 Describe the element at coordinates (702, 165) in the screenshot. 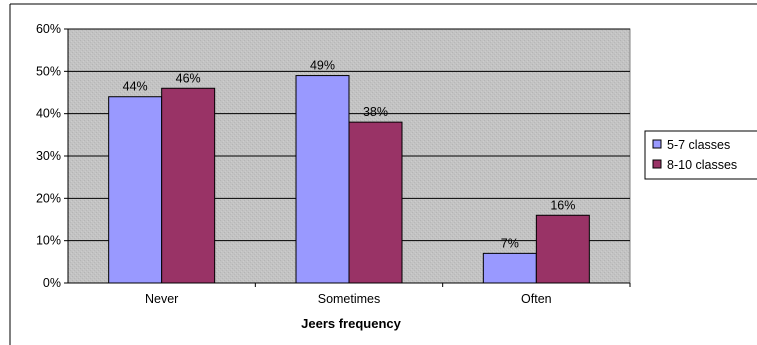

I see `legend-label-series-2: 8-10 classes` at that location.